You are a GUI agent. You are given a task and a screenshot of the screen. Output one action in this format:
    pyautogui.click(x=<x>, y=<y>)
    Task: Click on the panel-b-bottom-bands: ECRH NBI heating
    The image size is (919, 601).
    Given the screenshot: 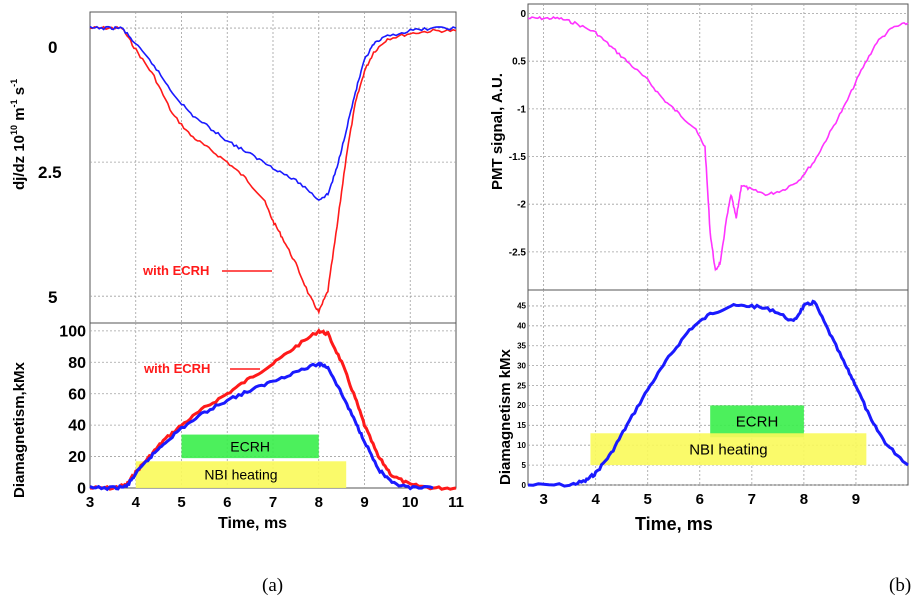 What is the action you would take?
    pyautogui.click(x=728, y=435)
    